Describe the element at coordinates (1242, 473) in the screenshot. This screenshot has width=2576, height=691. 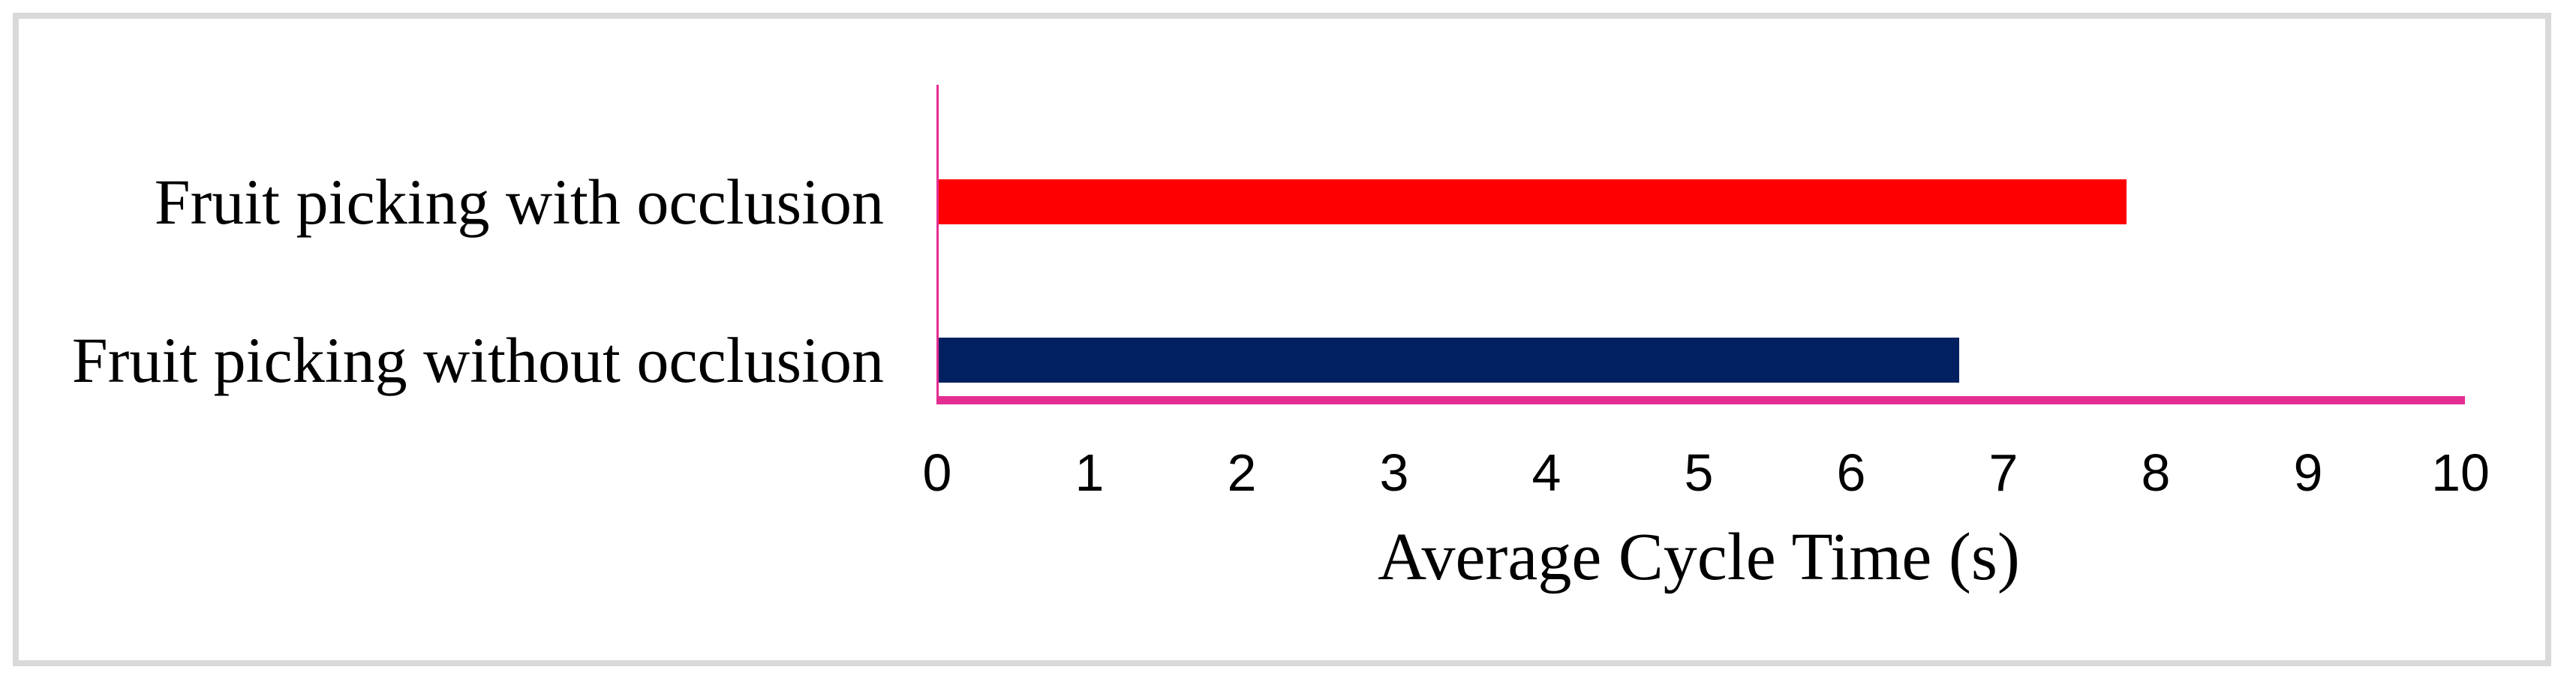
I see `x-tick-label: 2` at that location.